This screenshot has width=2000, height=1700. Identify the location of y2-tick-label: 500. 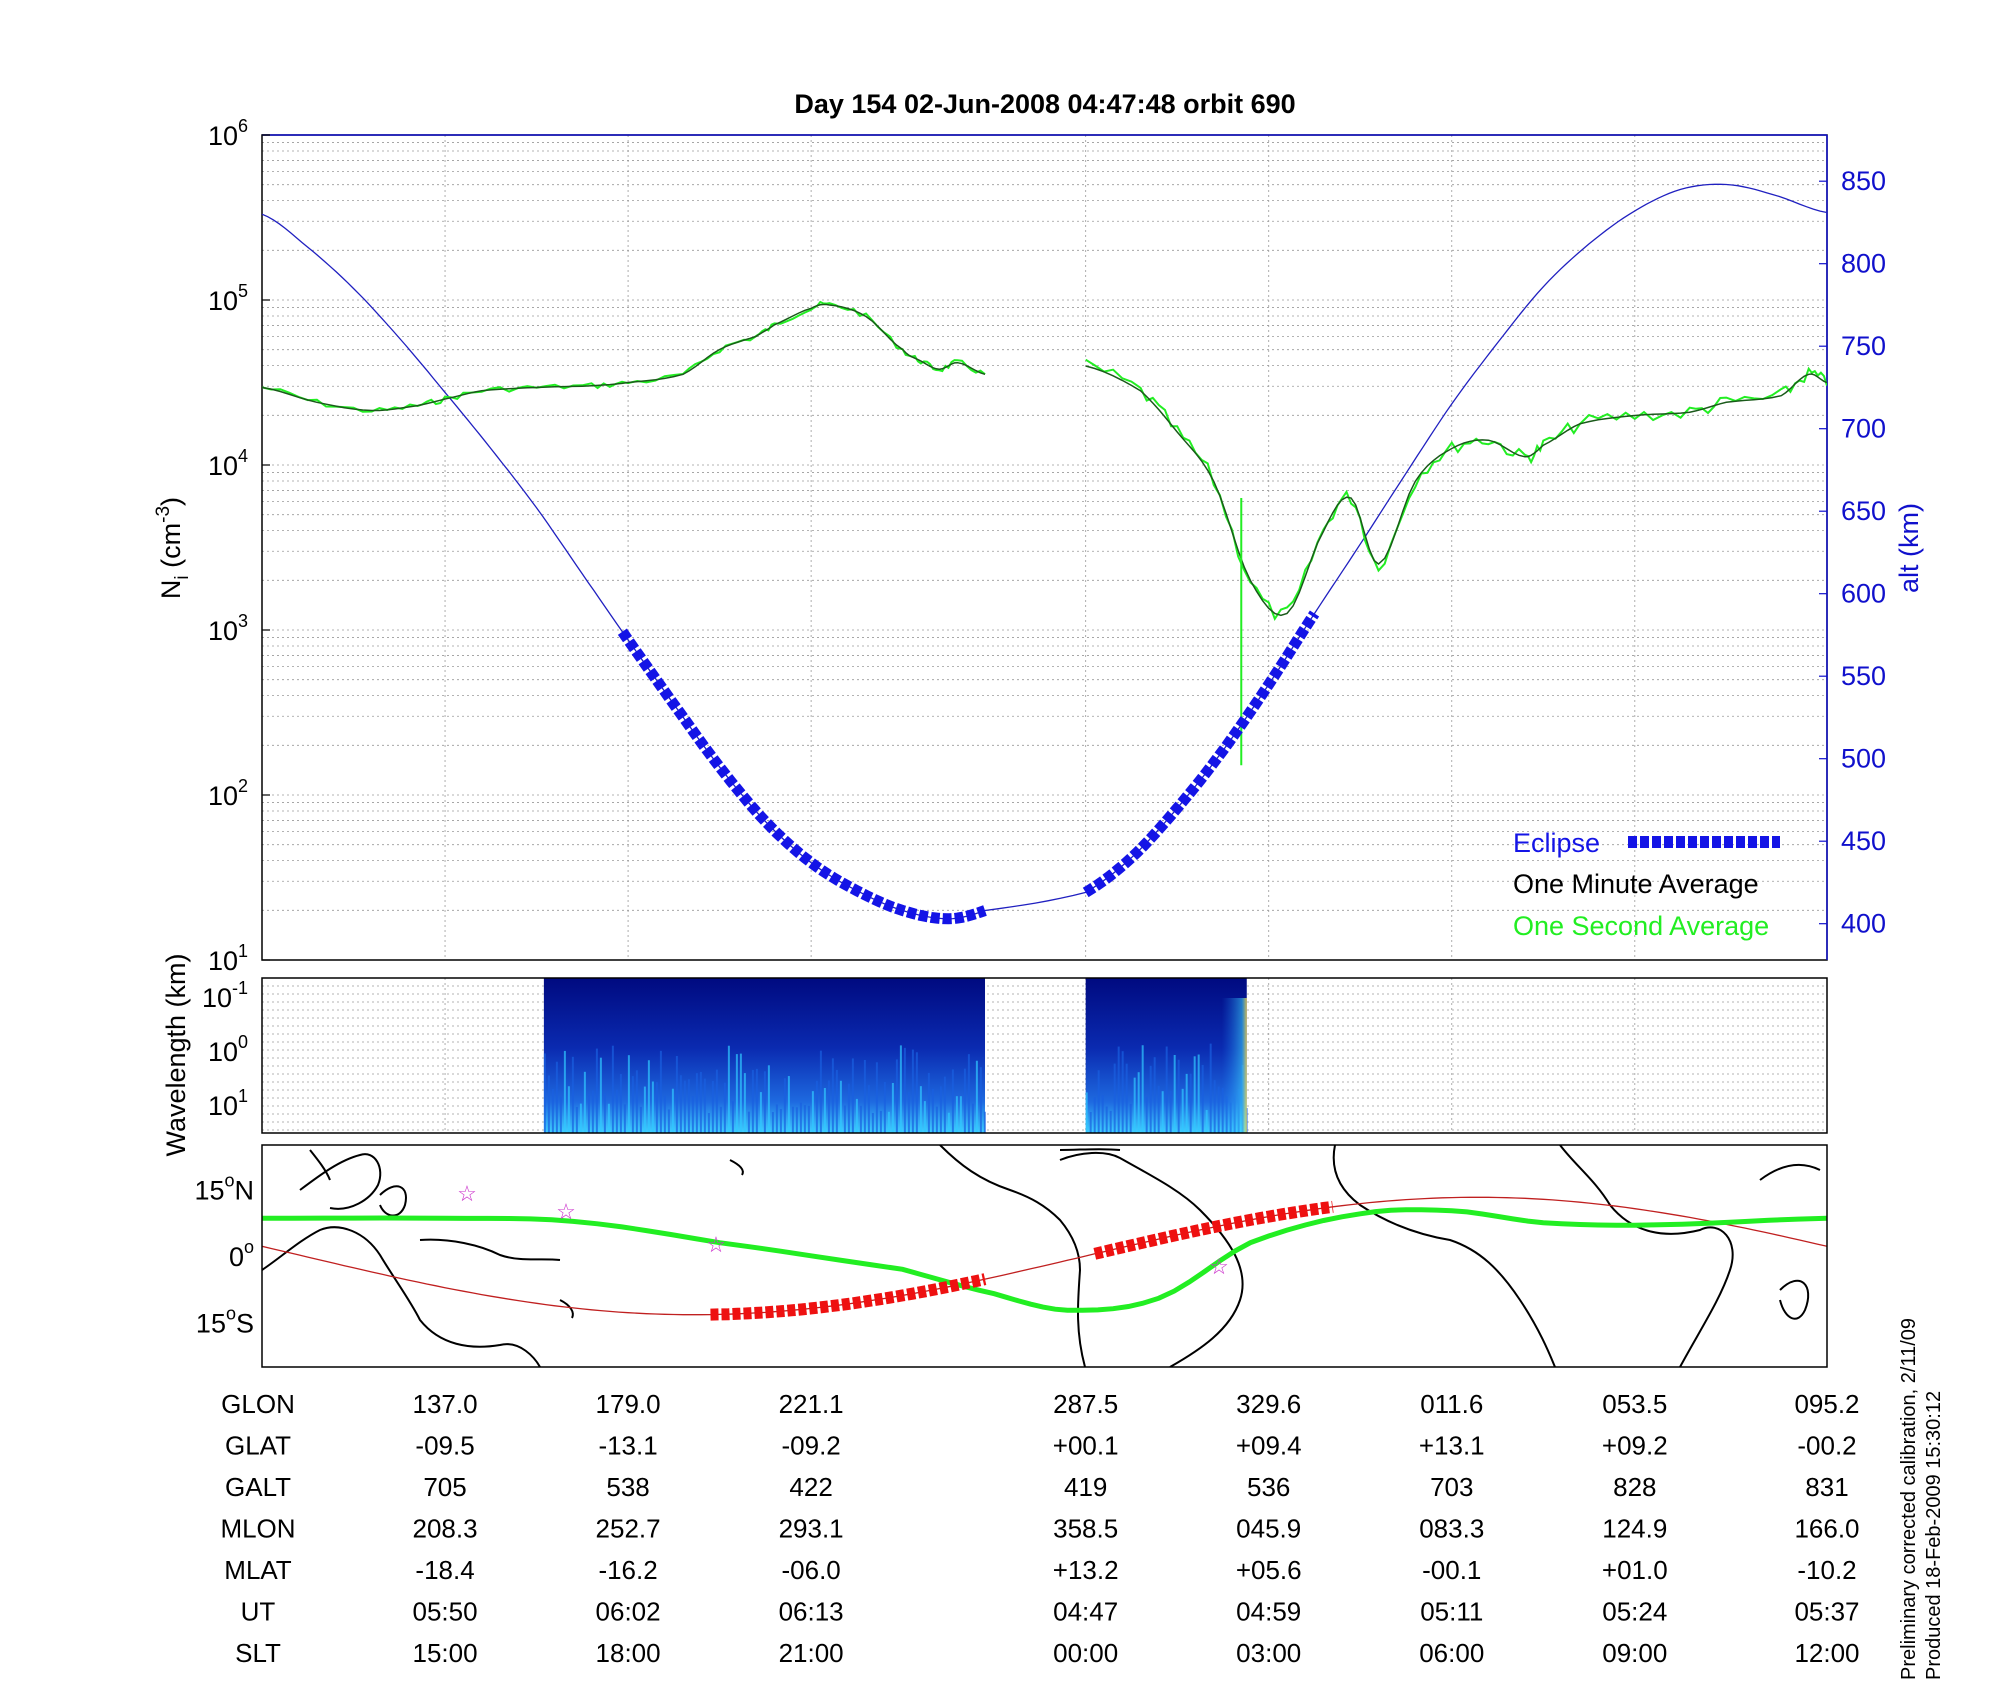
(1863, 759).